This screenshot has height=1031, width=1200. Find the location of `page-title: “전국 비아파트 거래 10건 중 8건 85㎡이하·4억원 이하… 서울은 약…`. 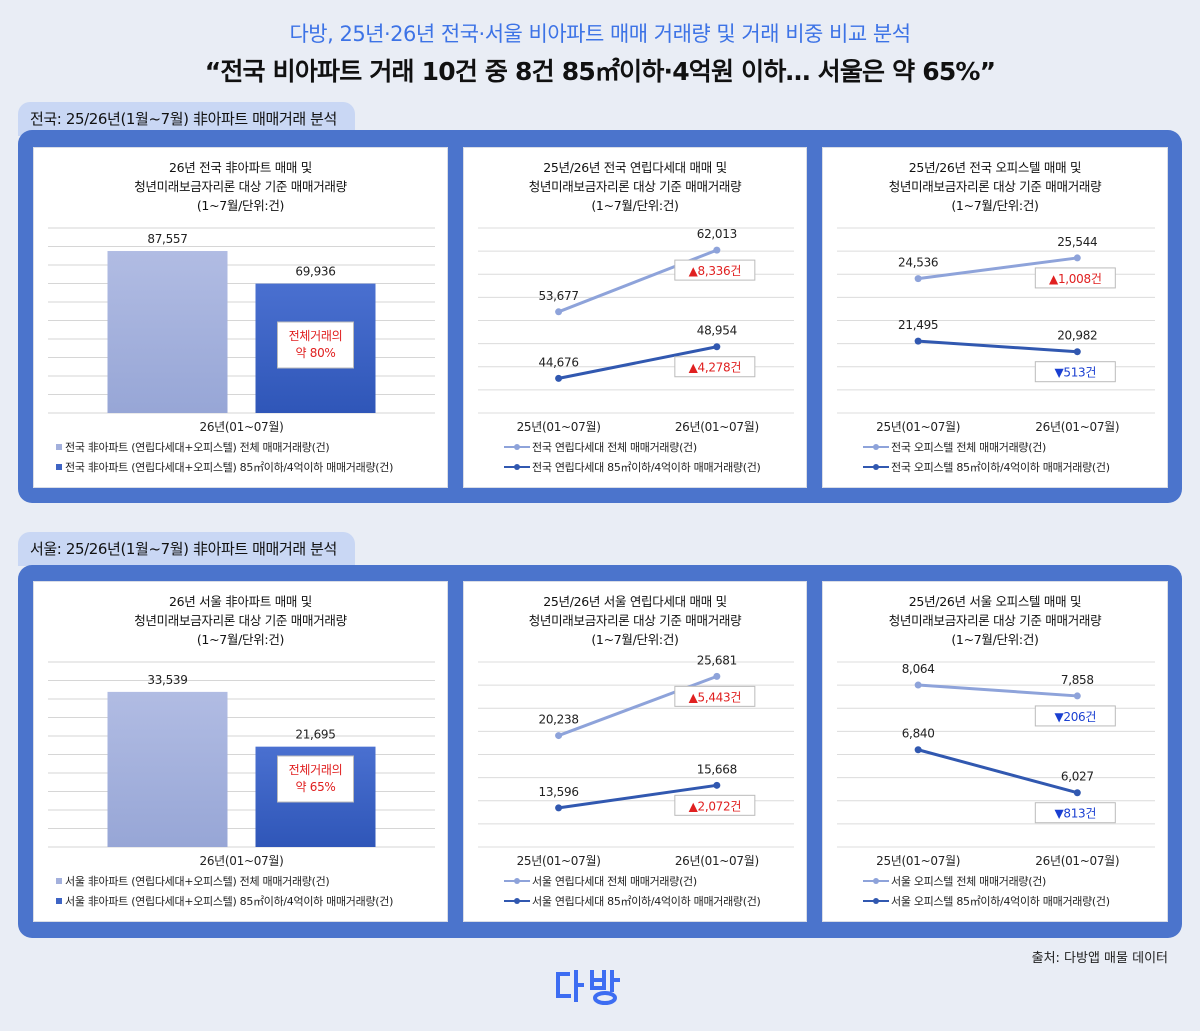

page-title: “전국 비아파트 거래 10건 중 8건 85㎡이하·4억원 이하… 서울은 약… is located at coordinates (600, 71).